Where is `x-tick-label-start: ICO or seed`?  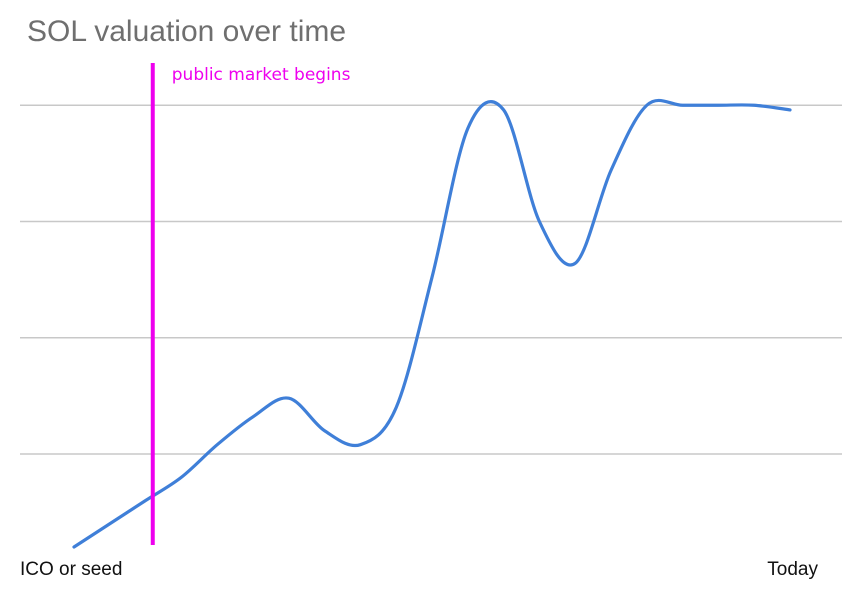
x-tick-label-start: ICO or seed is located at coordinates (71, 569).